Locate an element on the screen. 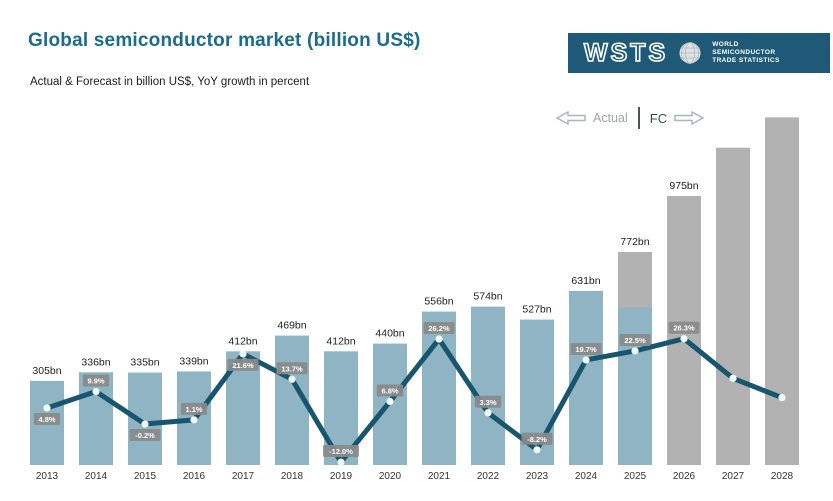  growth-badge-label: 1.1% is located at coordinates (193, 409).